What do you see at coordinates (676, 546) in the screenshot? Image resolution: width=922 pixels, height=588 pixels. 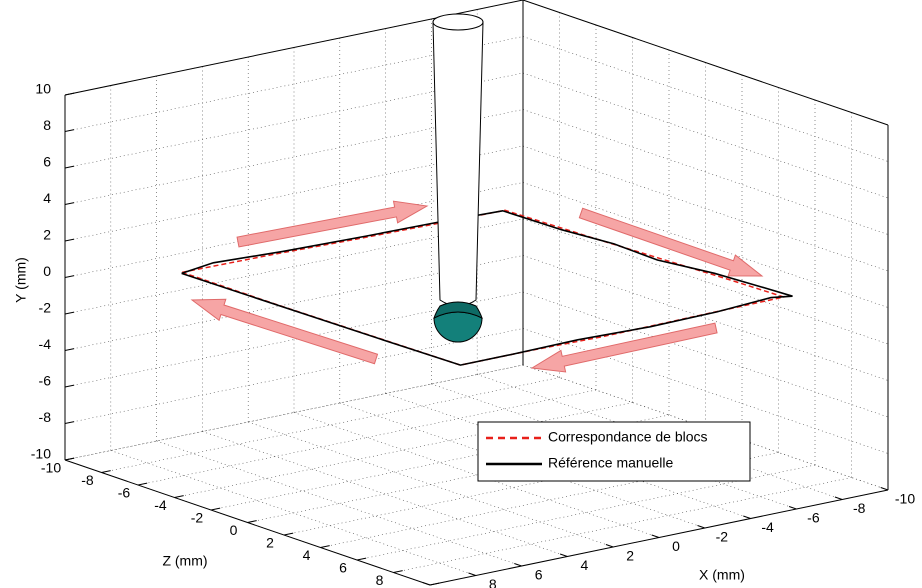 I see `x-tick-label: 0` at bounding box center [676, 546].